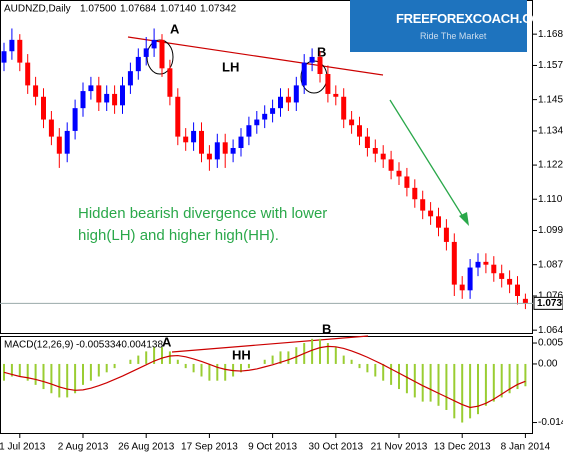 The image size is (563, 465). I want to click on x-tick-label: 8 Jan 2014, so click(526, 447).